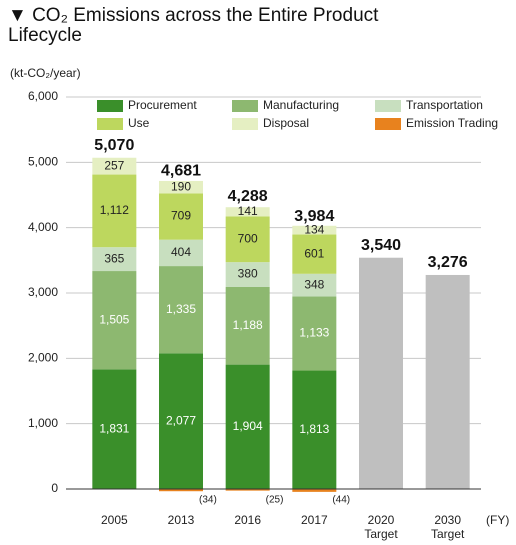 The image size is (516, 545). I want to click on x-tick-label: 2016, so click(247, 520).